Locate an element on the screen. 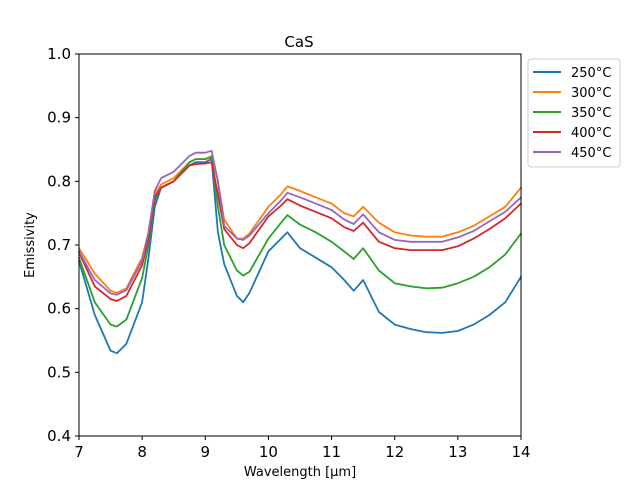 The image size is (628, 489). legend-label: 400°C is located at coordinates (591, 133).